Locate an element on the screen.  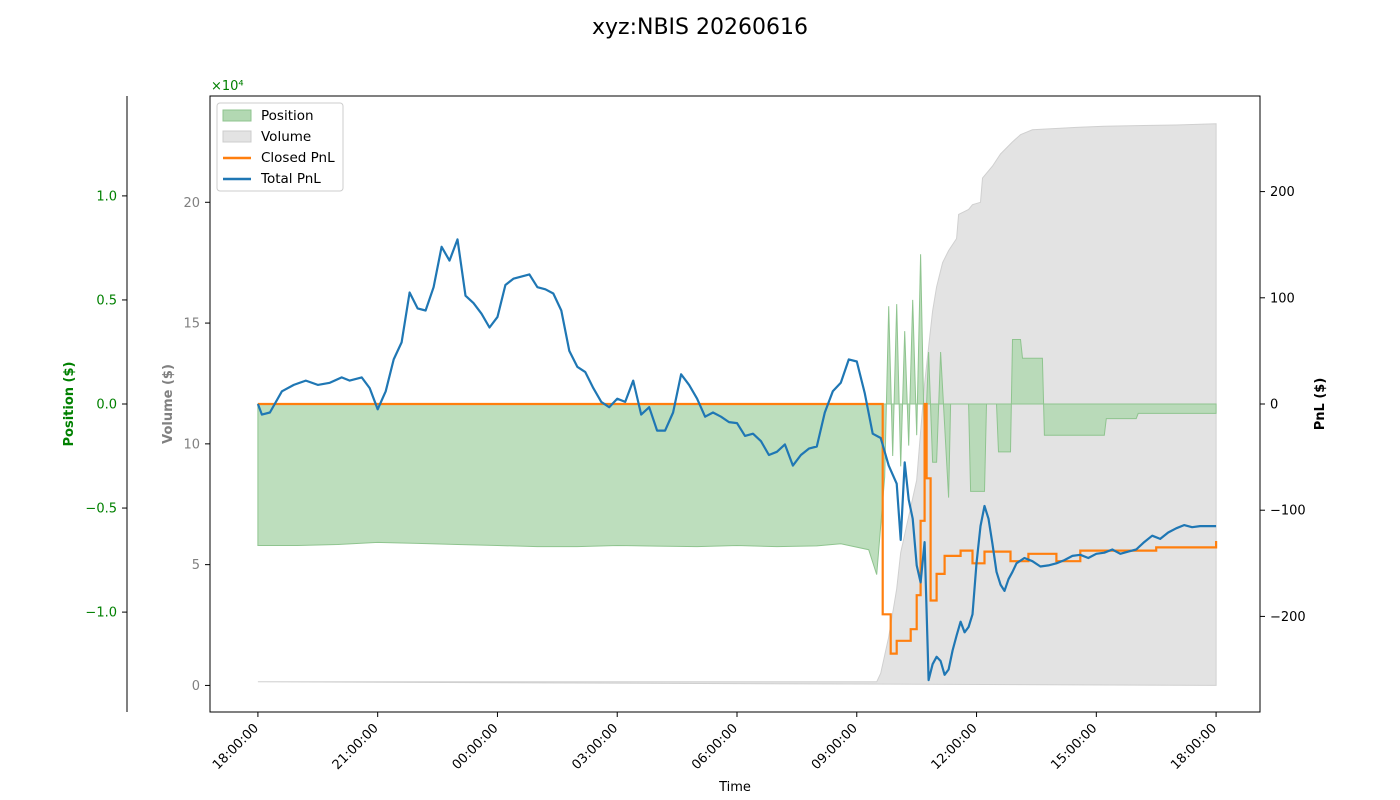
position-axis-label: Position ($) is located at coordinates (69, 404).